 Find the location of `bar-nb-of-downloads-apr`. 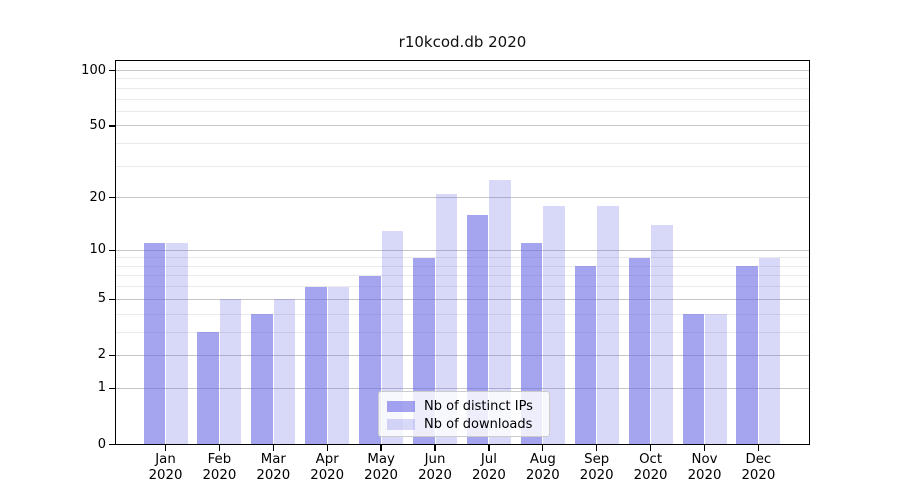

bar-nb-of-downloads-apr is located at coordinates (338, 365).